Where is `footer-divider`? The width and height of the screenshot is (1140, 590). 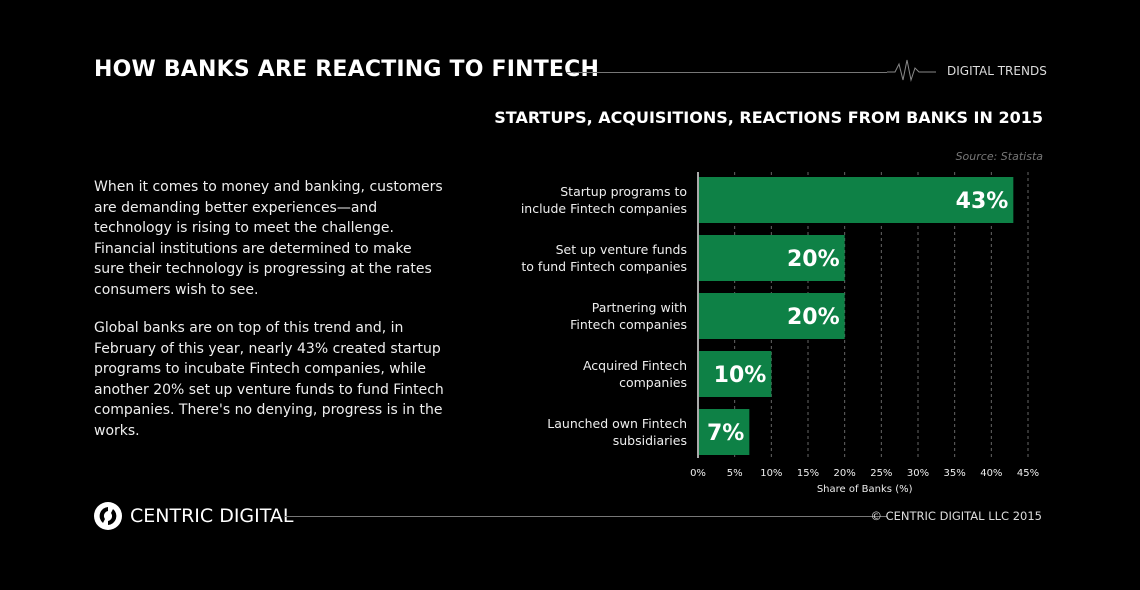 footer-divider is located at coordinates (586, 516).